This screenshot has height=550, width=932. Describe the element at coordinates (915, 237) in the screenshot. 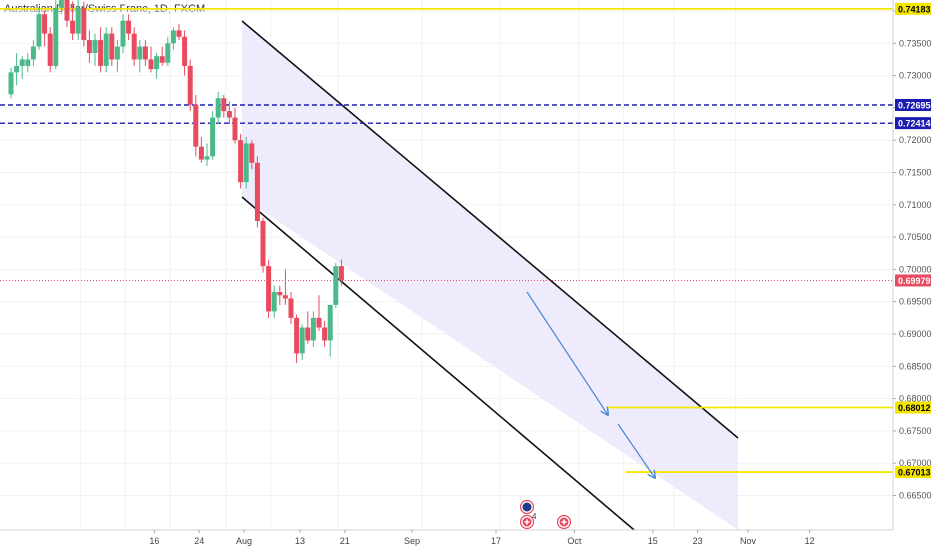

I see `y-tick-label: 0.70500` at that location.